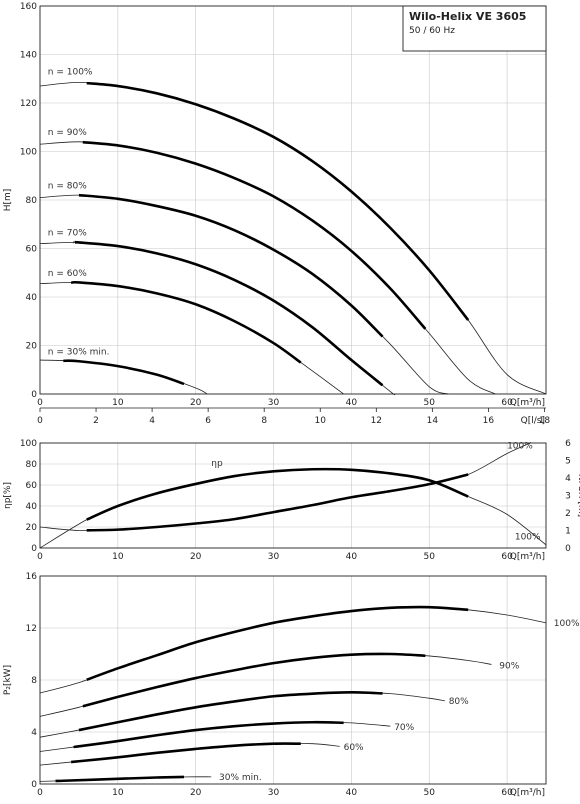  I want to click on secondary-x-tick-label: 16, so click(489, 421).